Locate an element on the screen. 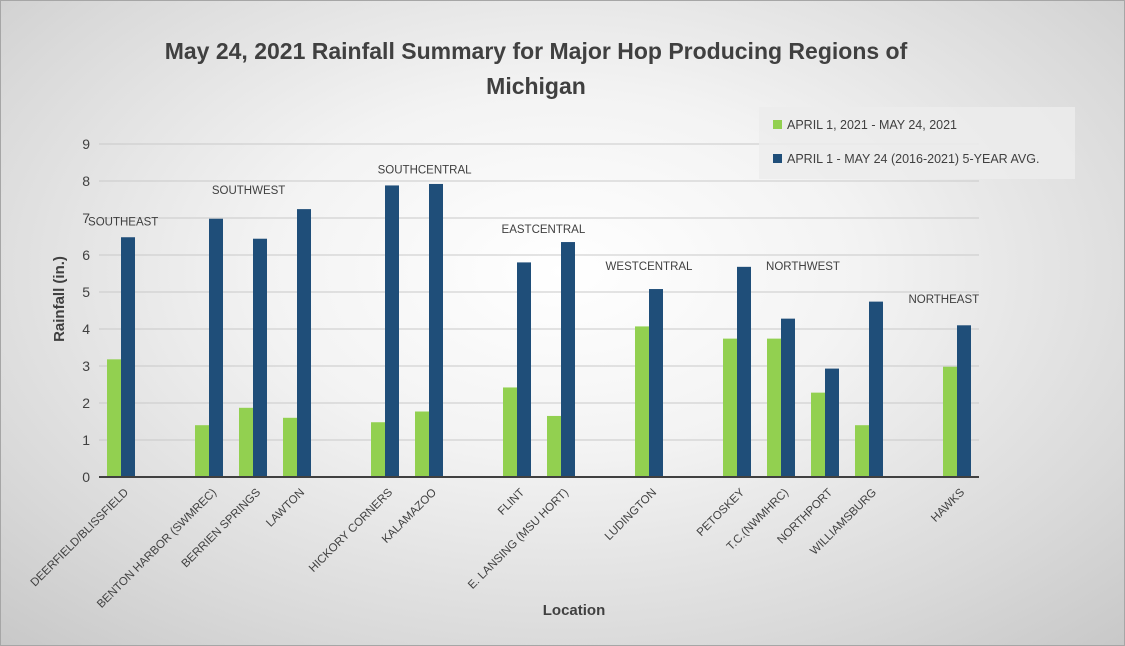 This screenshot has width=1125, height=646. region-label: SOUTHCENTRAL is located at coordinates (425, 171).